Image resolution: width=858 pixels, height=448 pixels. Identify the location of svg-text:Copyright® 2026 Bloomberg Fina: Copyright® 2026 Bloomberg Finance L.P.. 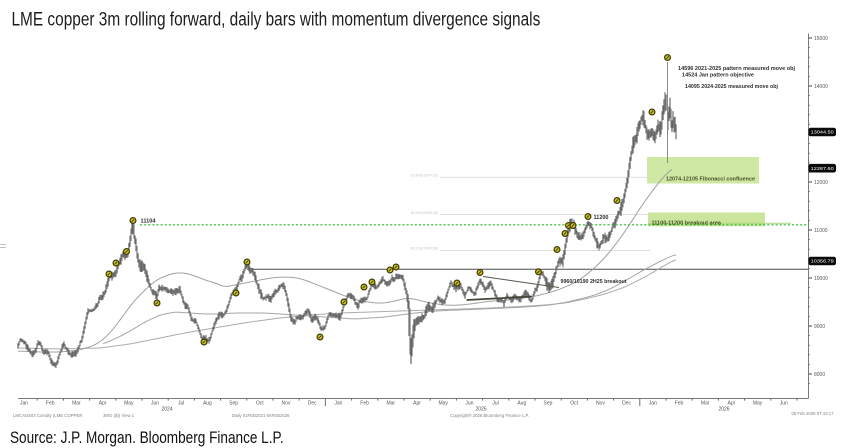
(489, 415).